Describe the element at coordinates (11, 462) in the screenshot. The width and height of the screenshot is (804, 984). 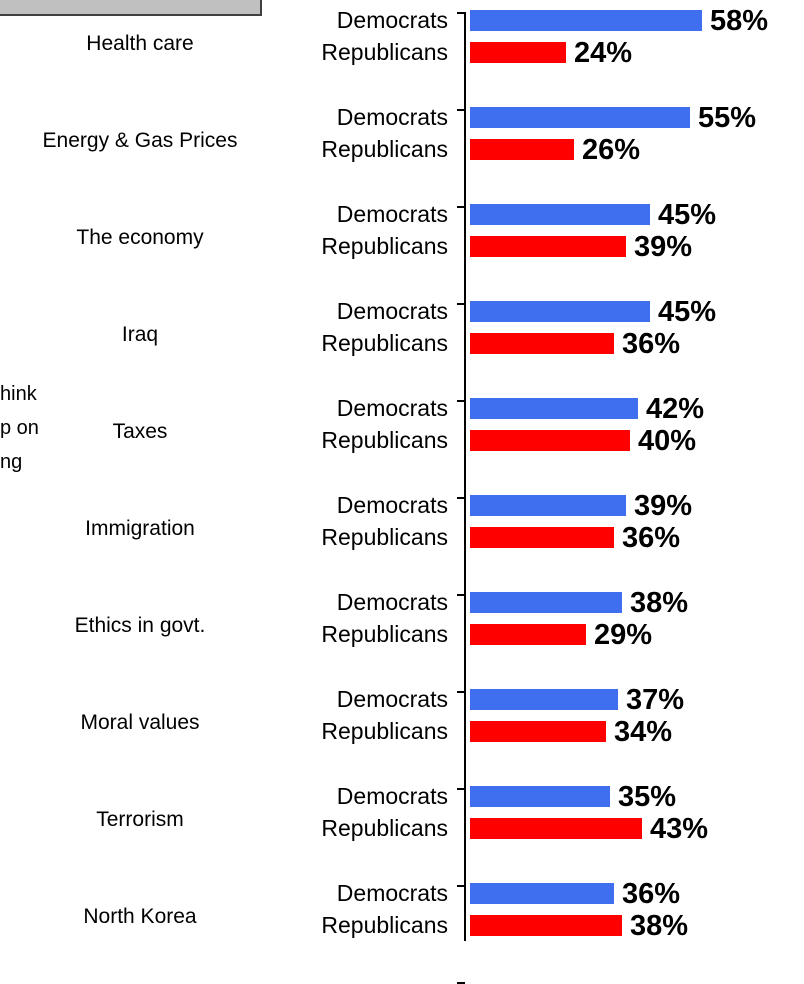
I see `side-note-line: ng` at that location.